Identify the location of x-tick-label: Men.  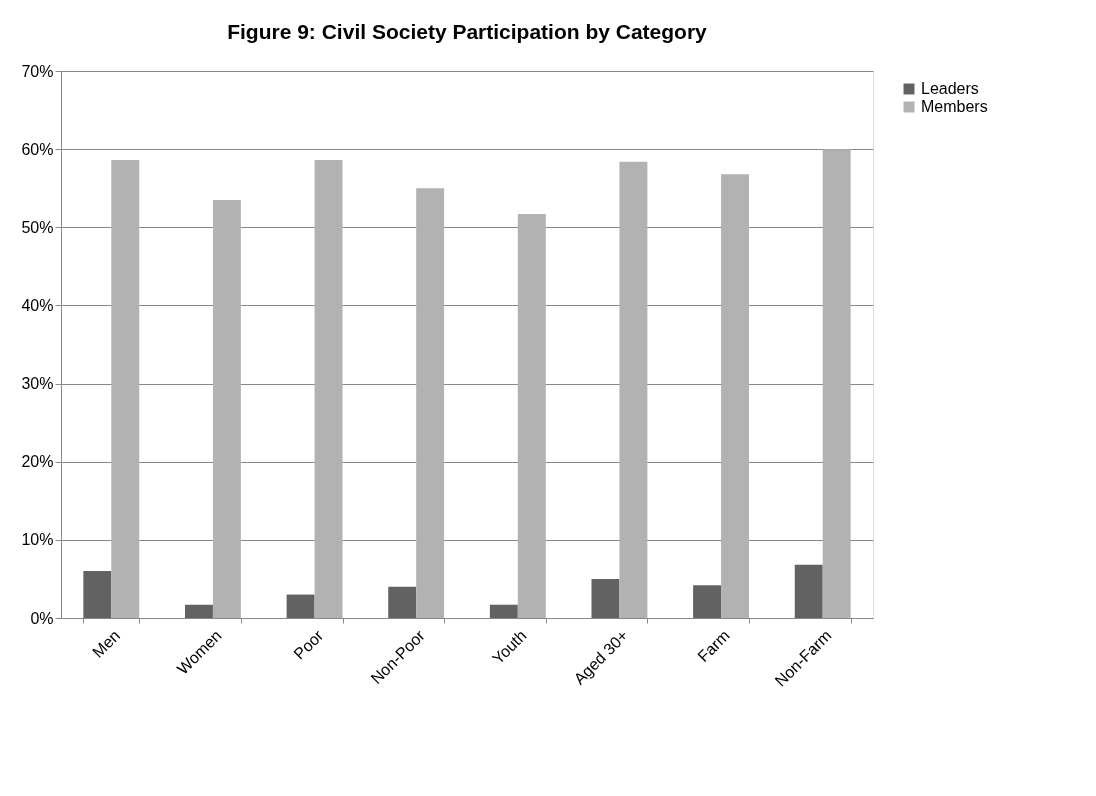
(106, 643).